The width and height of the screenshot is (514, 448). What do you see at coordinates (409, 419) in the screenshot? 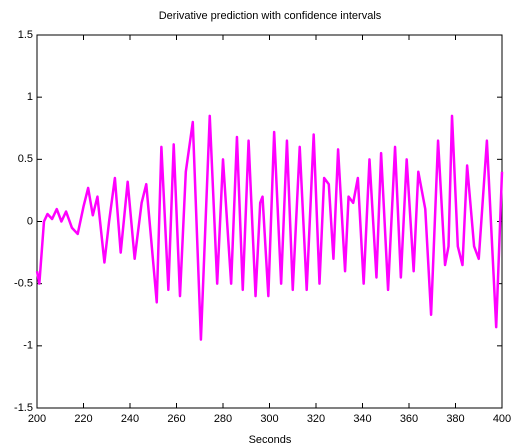
I see `x-tick-label: 360` at bounding box center [409, 419].